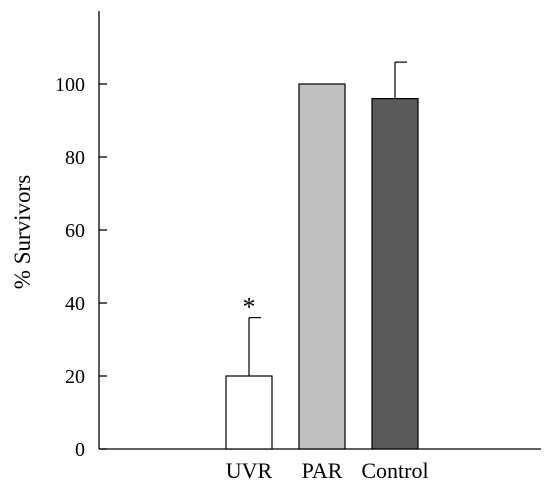 This screenshot has height=488, width=550. What do you see at coordinates (395, 273) in the screenshot?
I see `bar-control` at bounding box center [395, 273].